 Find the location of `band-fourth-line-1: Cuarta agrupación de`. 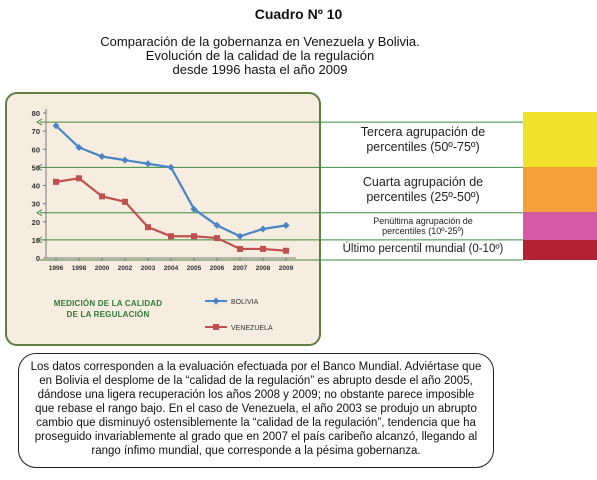

band-fourth-line-1: Cuarta agrupación de is located at coordinates (423, 182).